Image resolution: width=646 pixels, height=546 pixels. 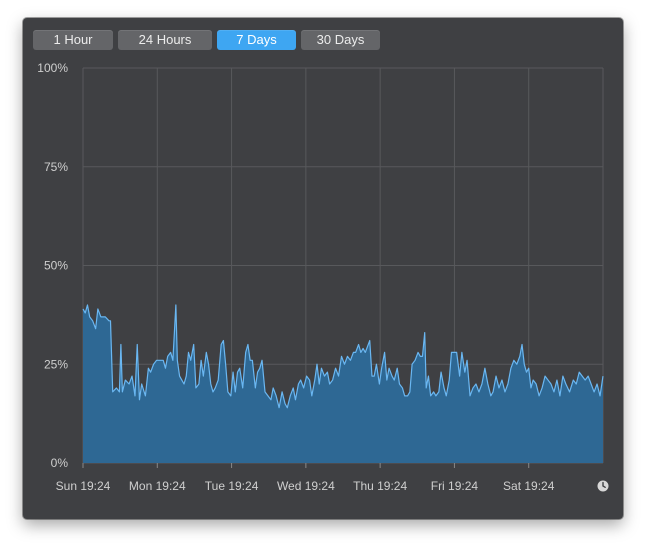 I want to click on x-tick-label: Sun 19:24, so click(x=83, y=486).